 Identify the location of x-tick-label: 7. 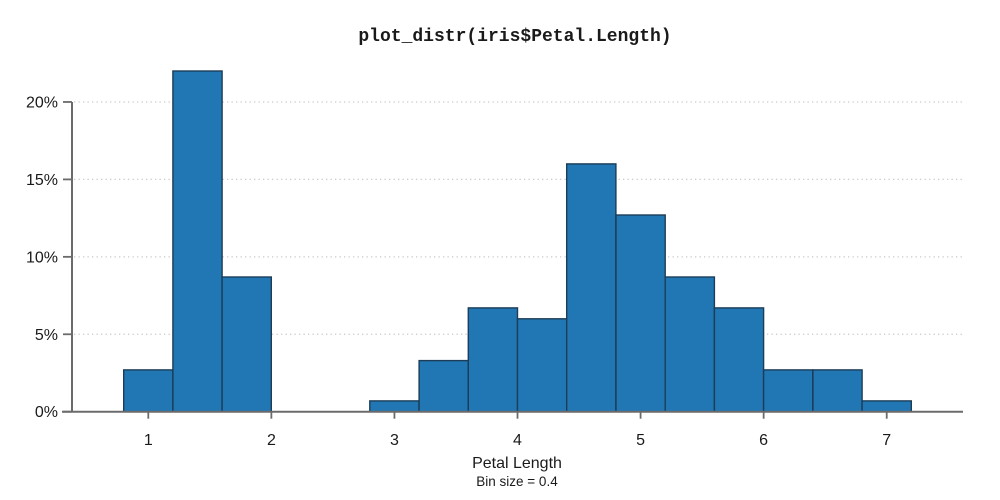
(886, 440).